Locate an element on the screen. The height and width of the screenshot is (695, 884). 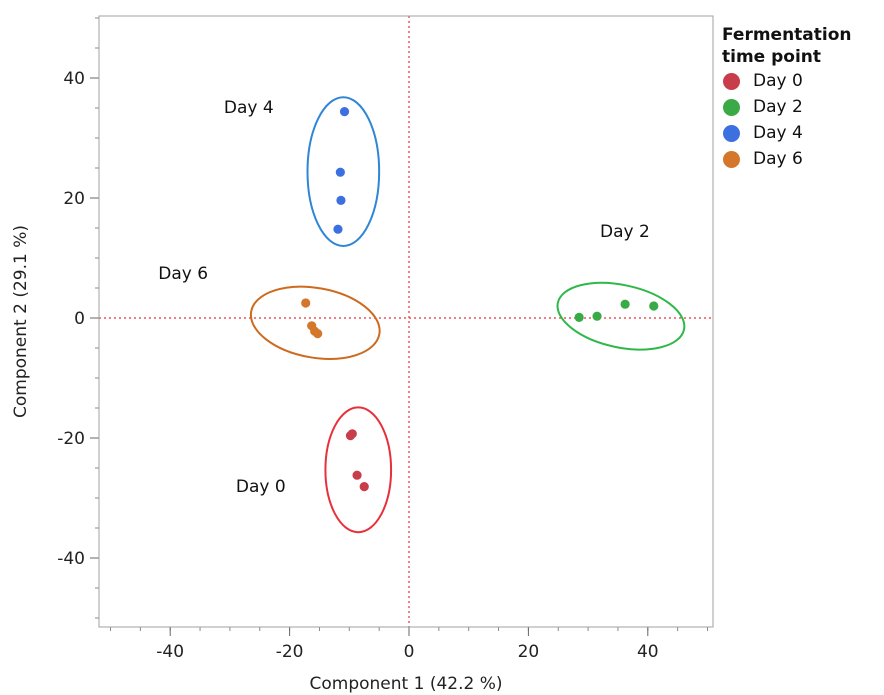
legend-title: Fermentation time point is located at coordinates (802, 46).